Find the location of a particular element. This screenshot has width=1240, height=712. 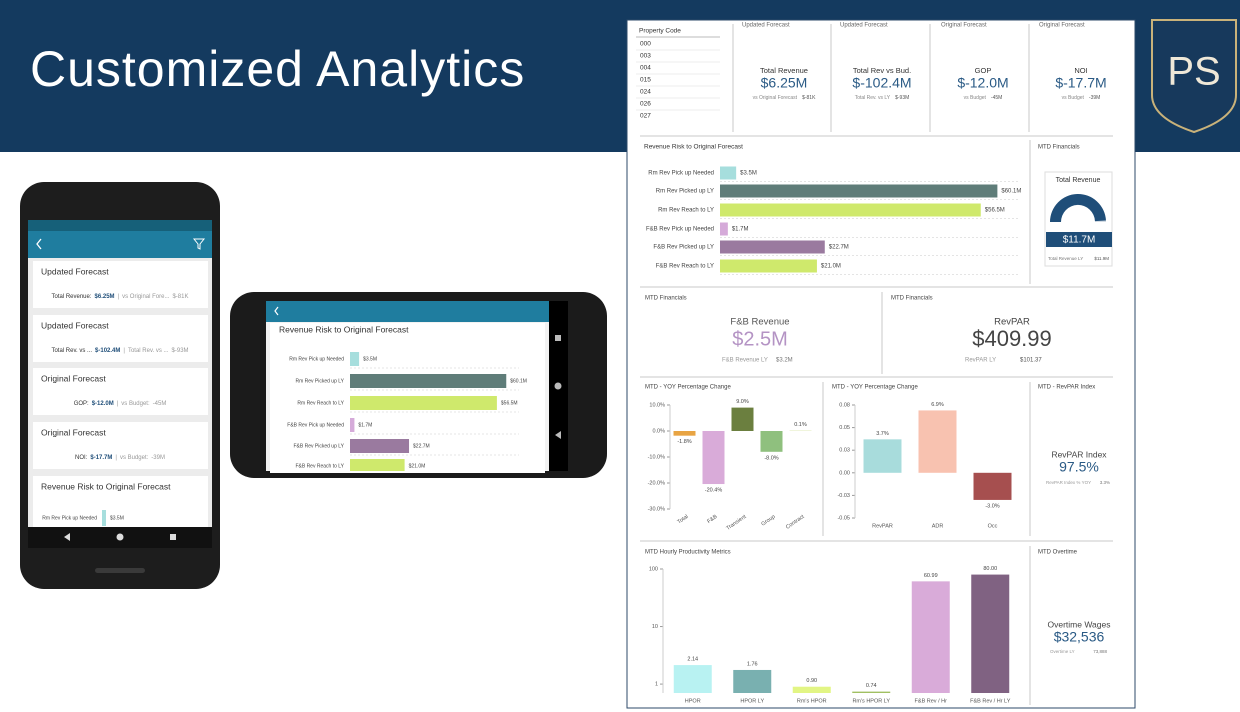

card-value: $-17.7M is located at coordinates (101, 458).